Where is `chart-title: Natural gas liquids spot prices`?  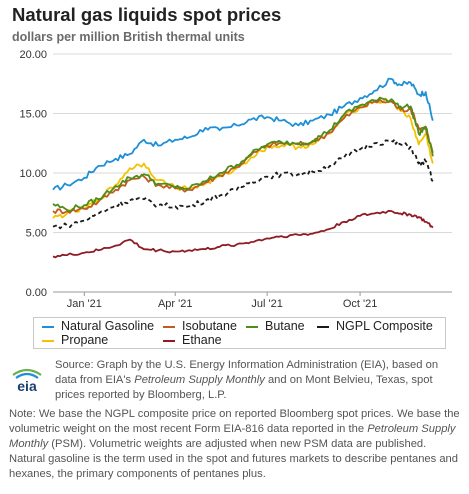
chart-title: Natural gas liquids spot prices is located at coordinates (147, 14).